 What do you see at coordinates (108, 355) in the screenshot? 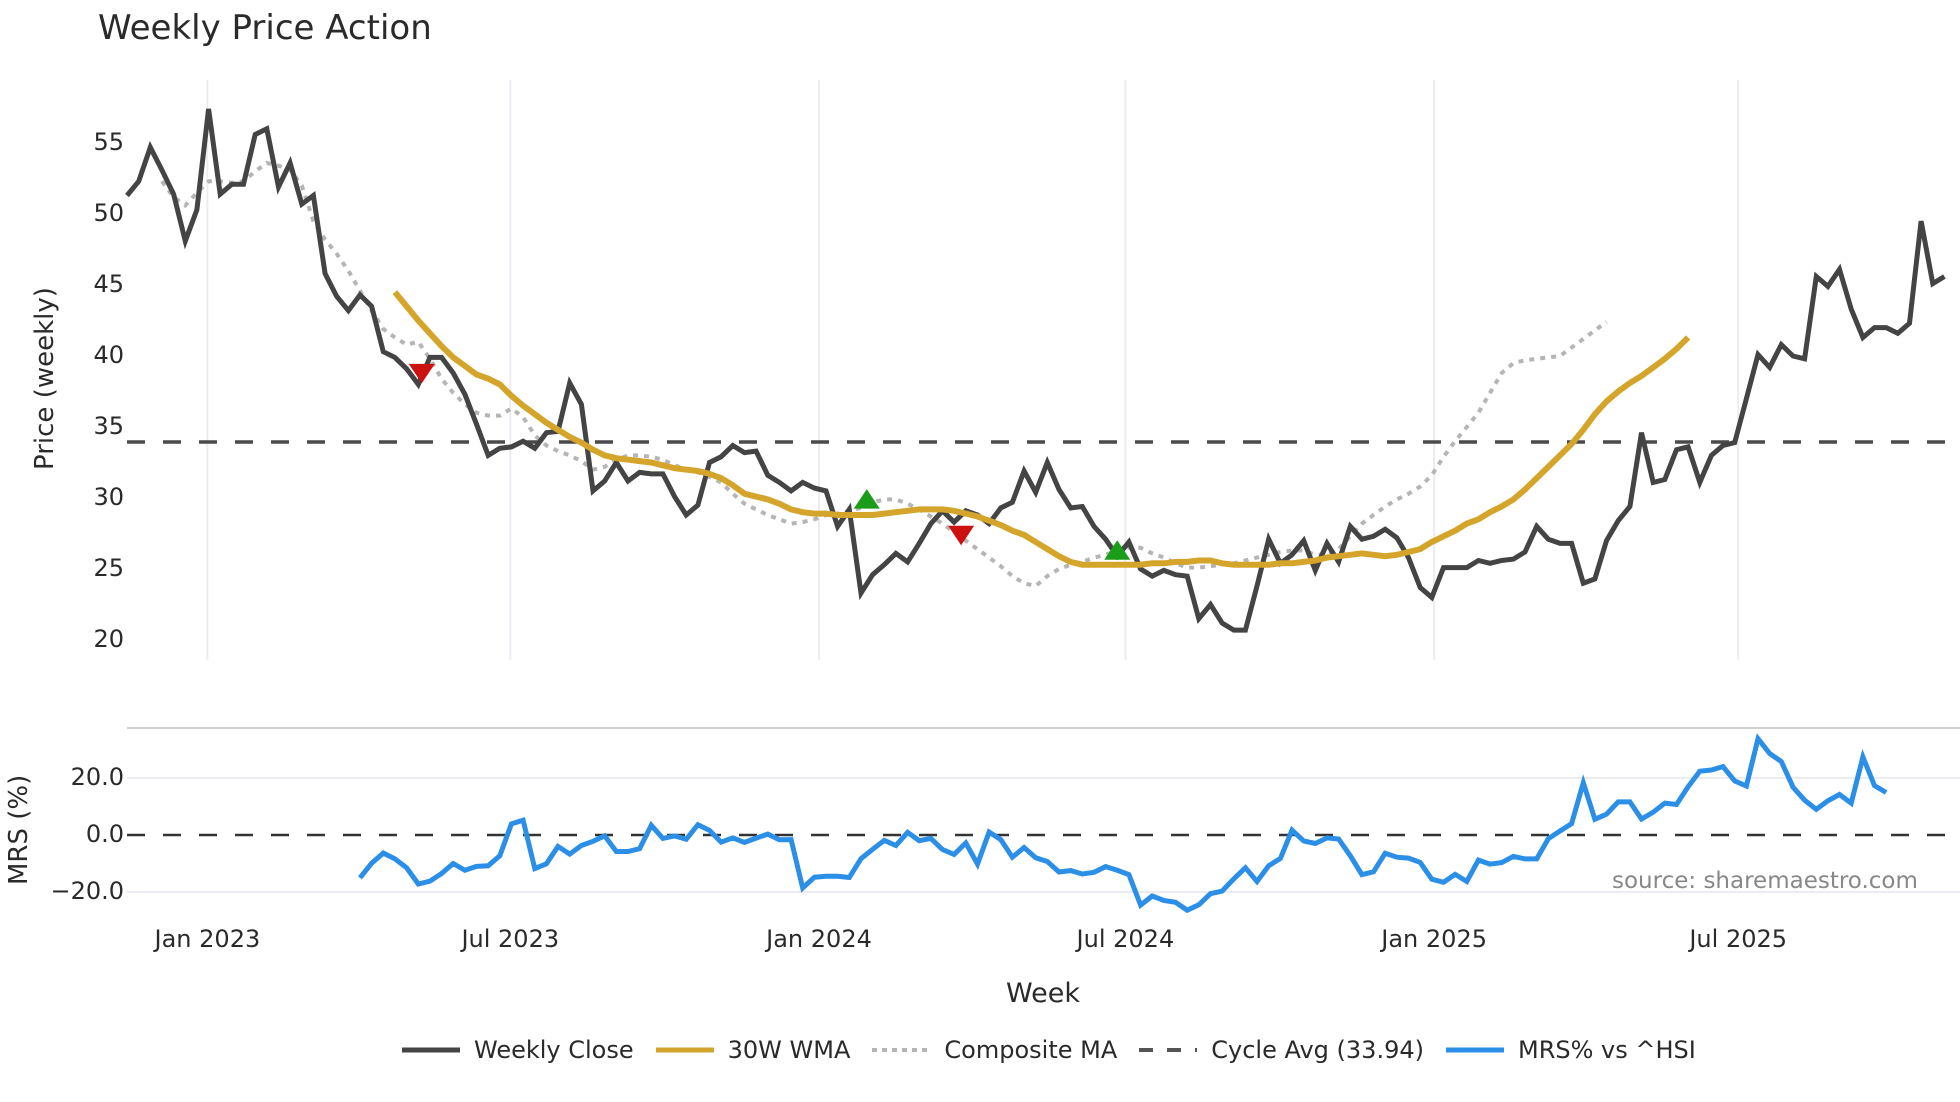
I see `price-tick: 40` at bounding box center [108, 355].